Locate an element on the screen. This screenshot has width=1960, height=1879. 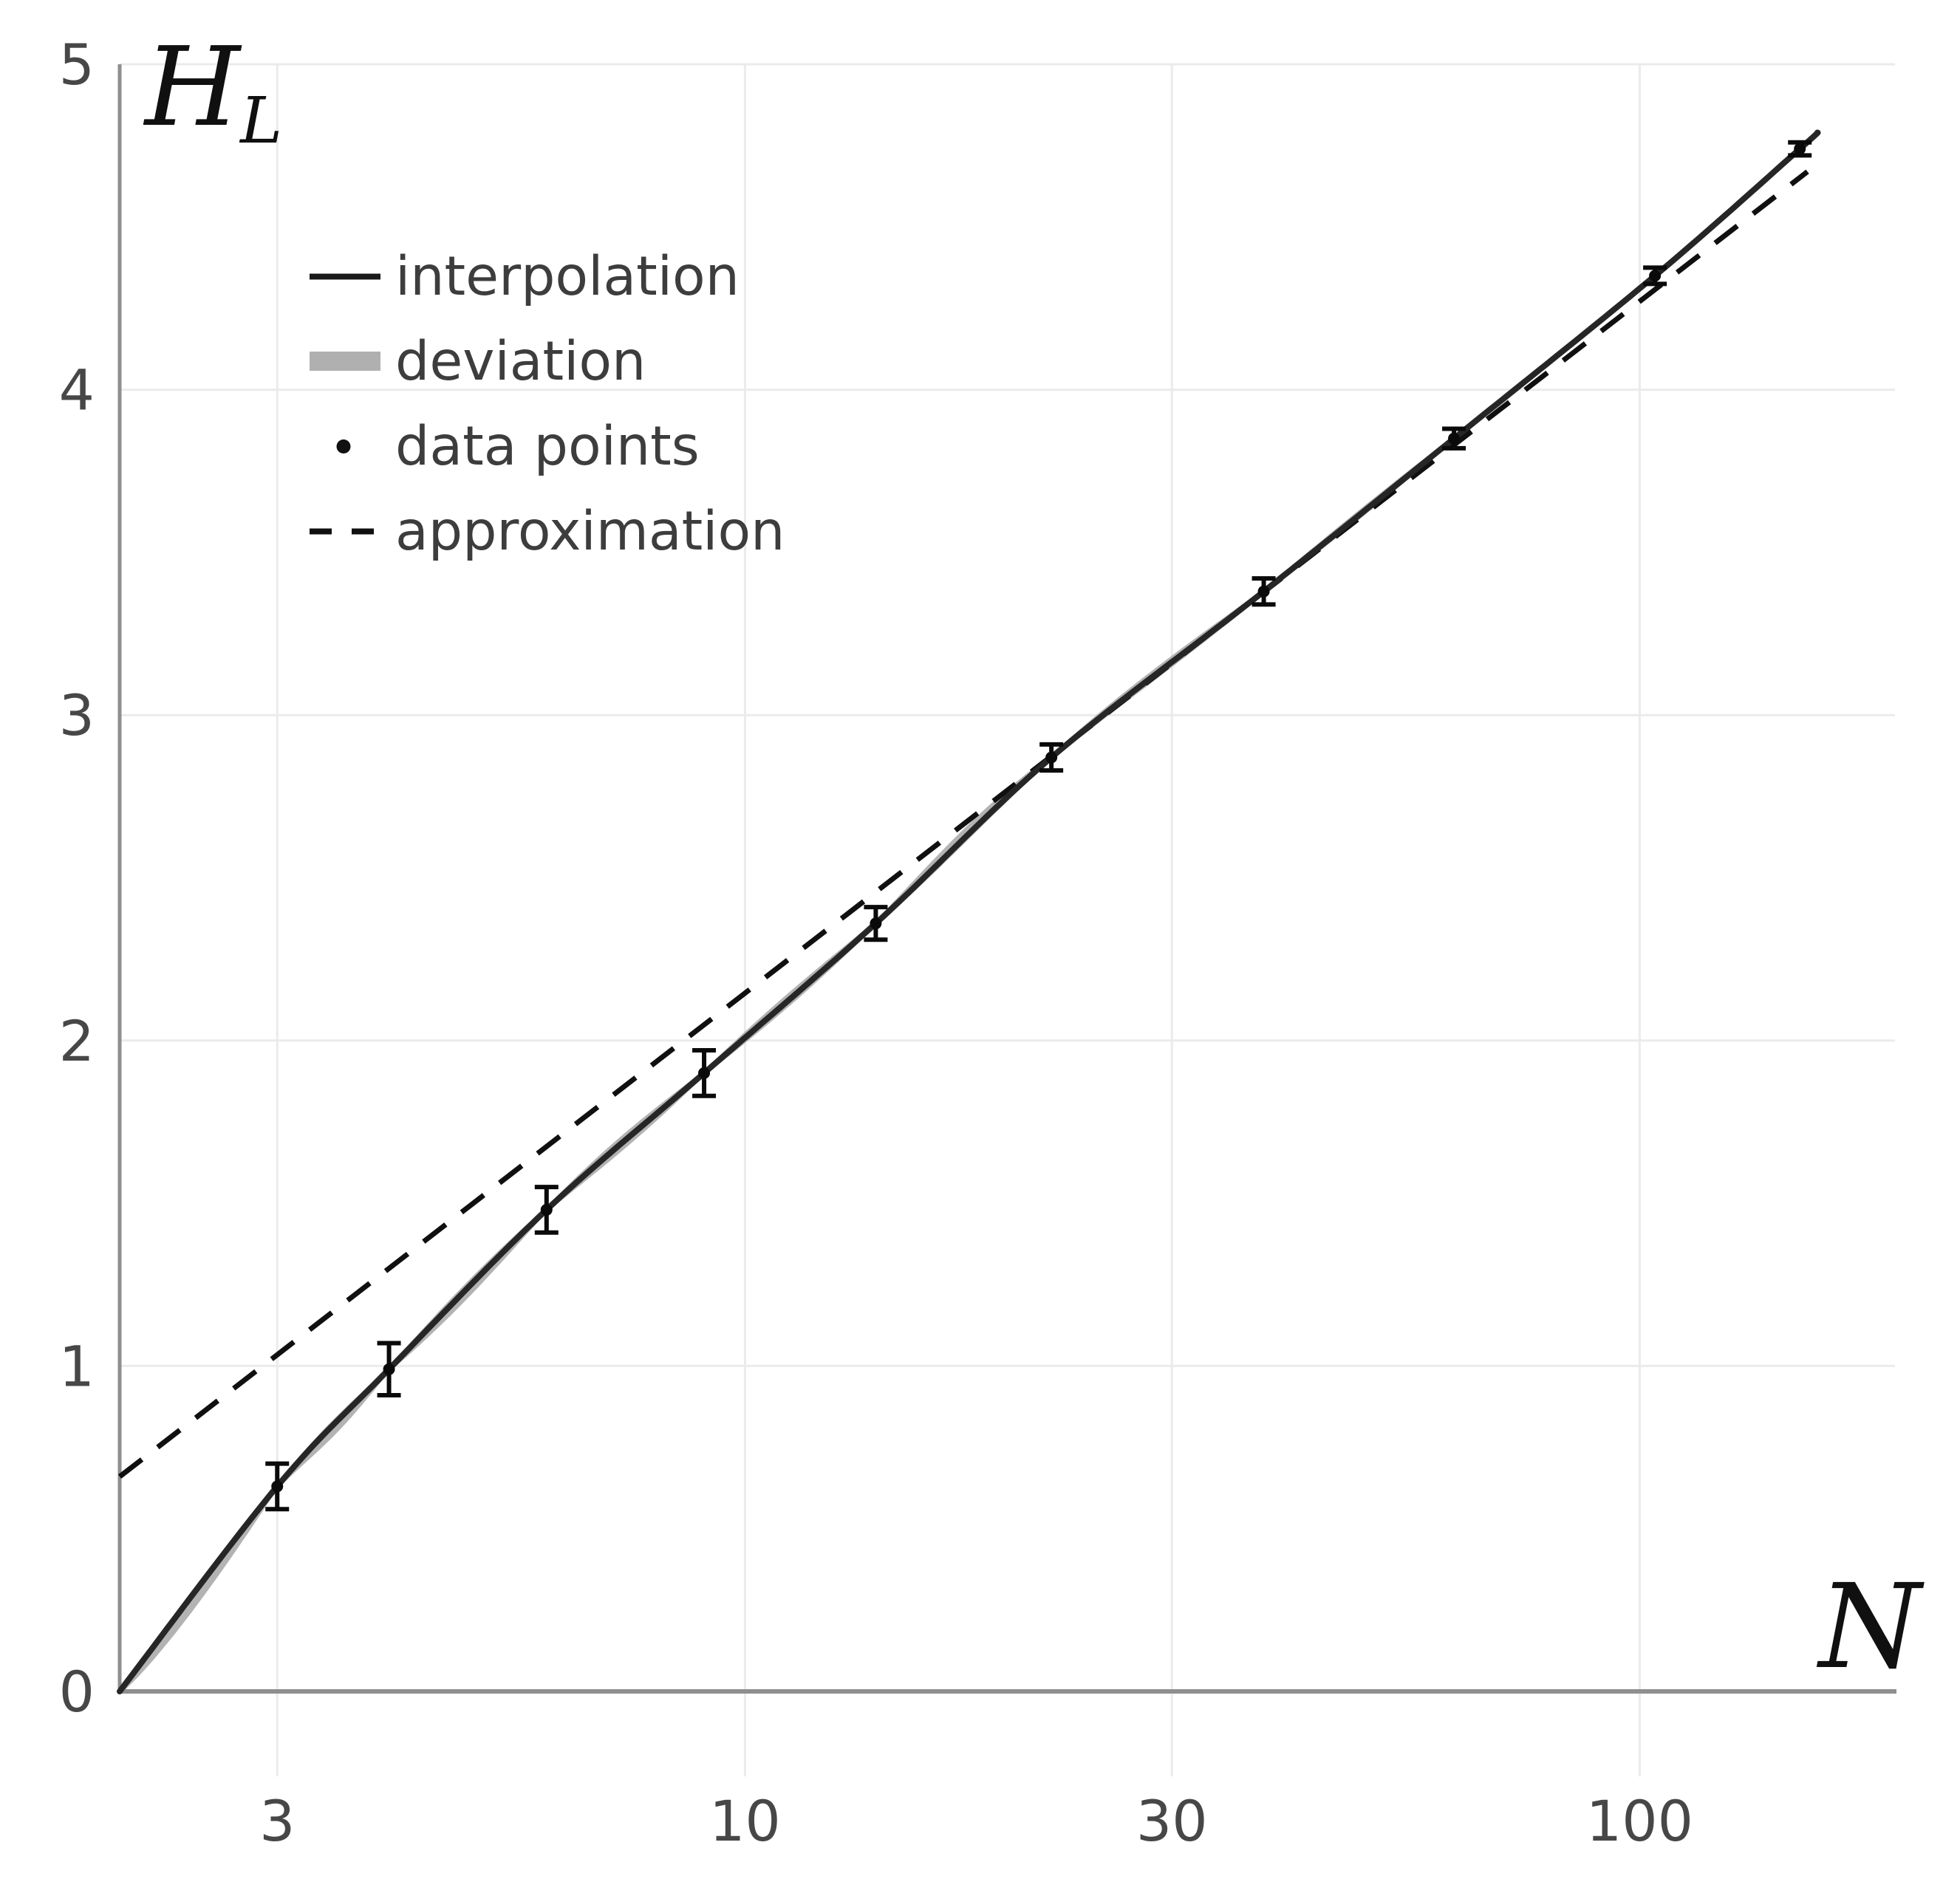
y-tick-label: 2 is located at coordinates (77, 1041).